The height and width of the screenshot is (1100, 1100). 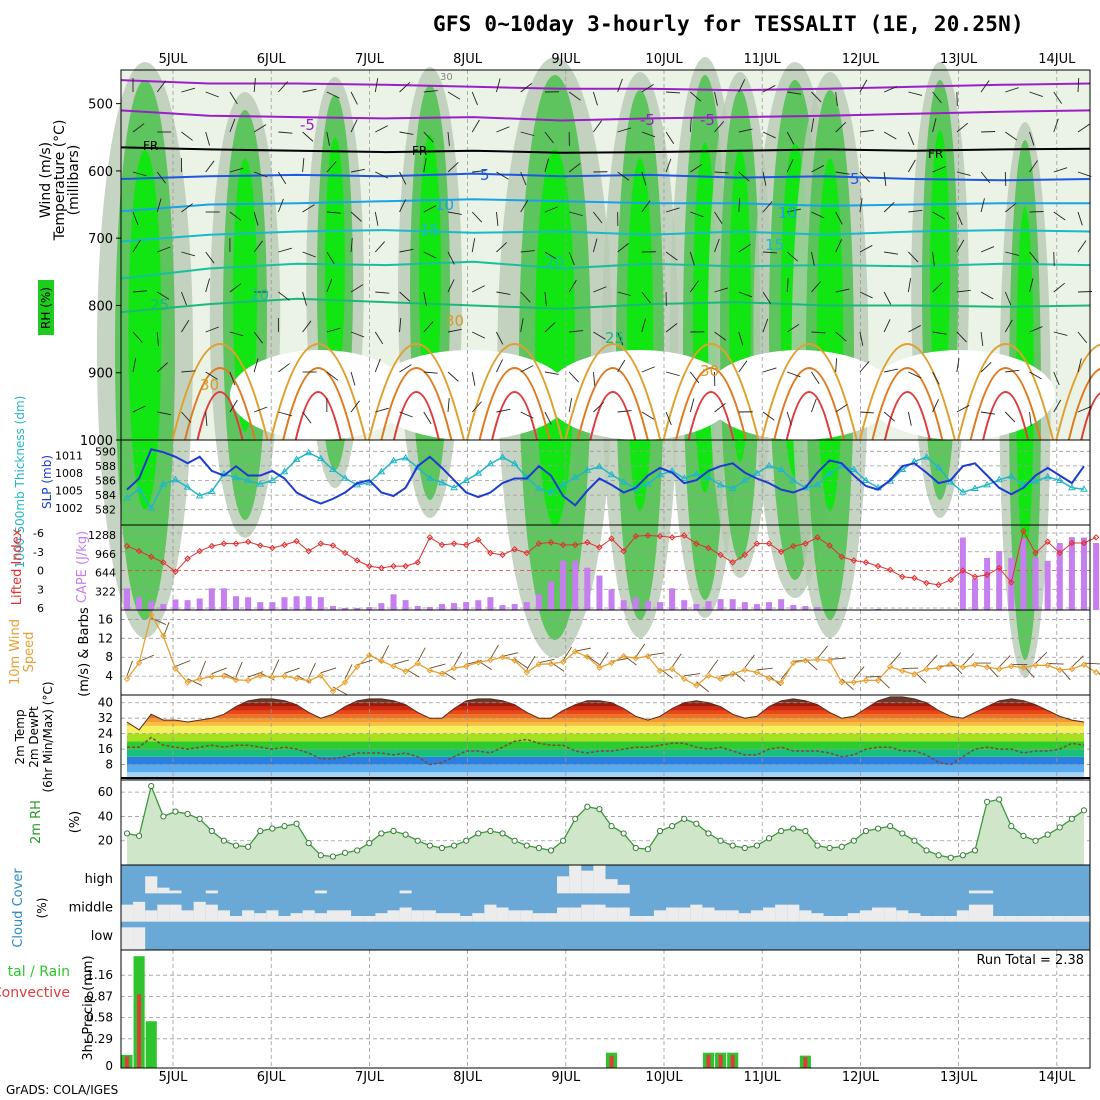 I want to click on rh-axis-title-line: 2m RH, so click(x=36, y=822).